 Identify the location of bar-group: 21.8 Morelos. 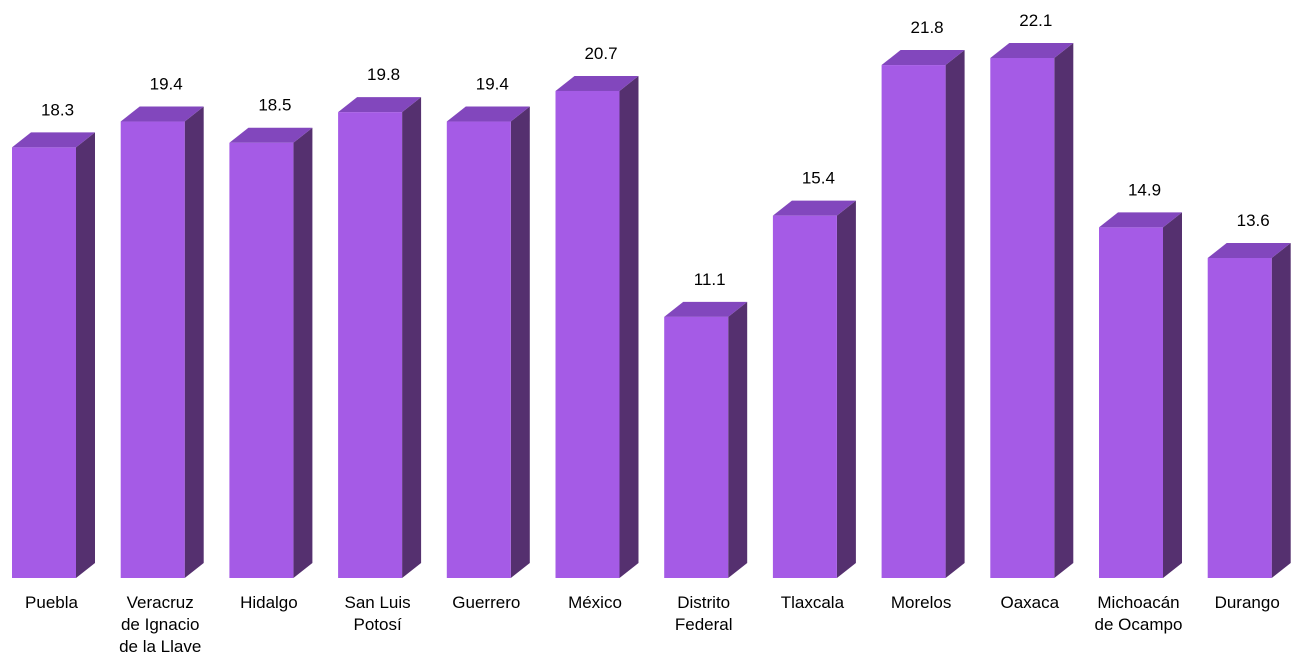
(923, 315).